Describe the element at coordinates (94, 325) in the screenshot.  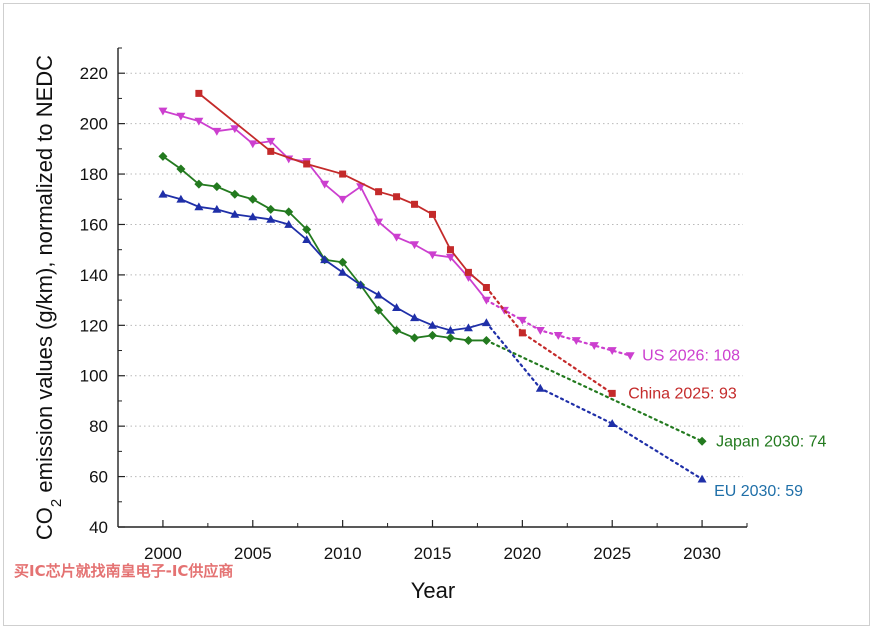
I see `y-tick-label: 120` at that location.